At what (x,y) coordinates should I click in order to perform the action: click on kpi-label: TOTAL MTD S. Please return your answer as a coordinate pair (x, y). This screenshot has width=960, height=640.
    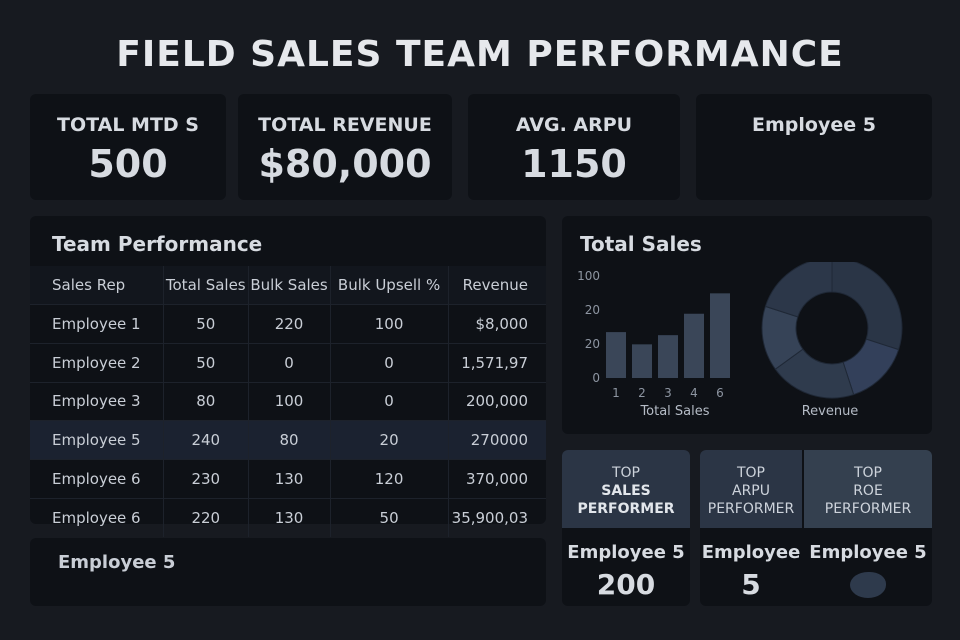
    Looking at the image, I should click on (128, 125).